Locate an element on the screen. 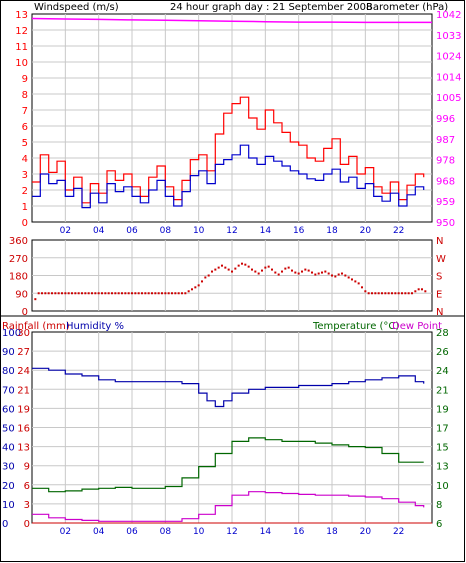  humidity-tick-label: 10 is located at coordinates (8, 505).